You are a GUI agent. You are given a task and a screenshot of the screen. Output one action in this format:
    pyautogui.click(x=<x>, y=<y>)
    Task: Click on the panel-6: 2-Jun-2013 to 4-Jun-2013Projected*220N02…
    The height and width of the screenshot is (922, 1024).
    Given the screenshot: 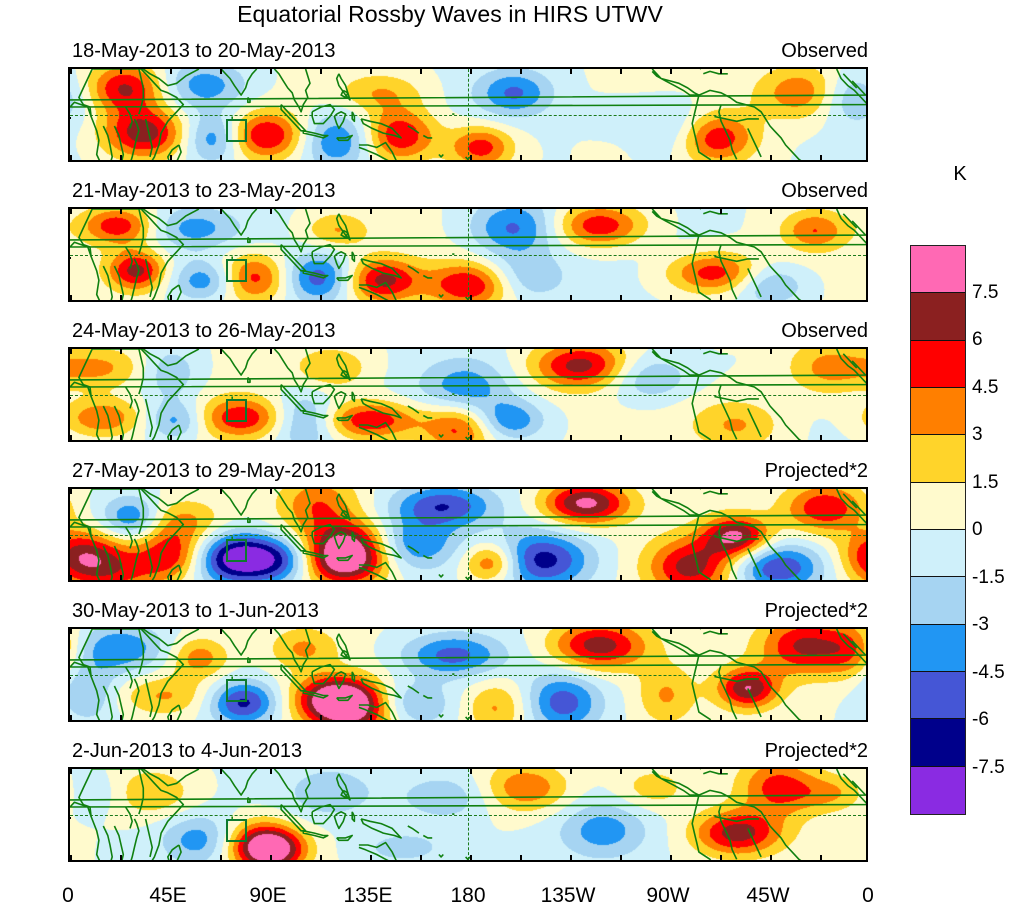 What is the action you would take?
    pyautogui.click(x=450, y=810)
    